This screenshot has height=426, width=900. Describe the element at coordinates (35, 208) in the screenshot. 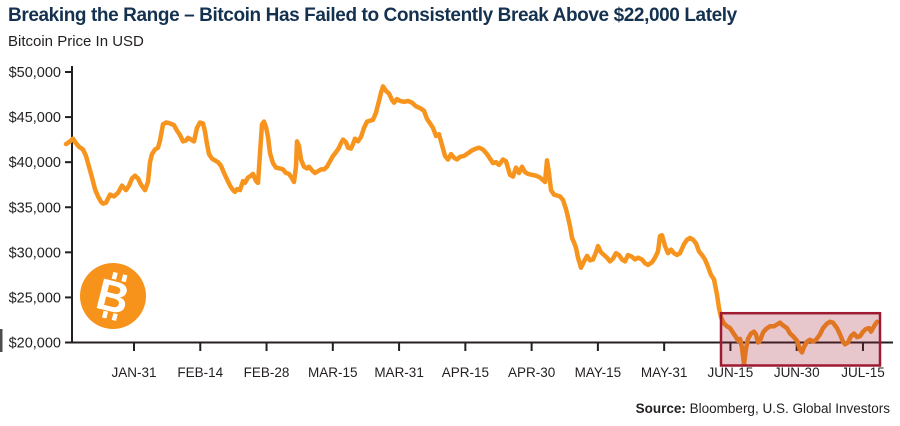

I see `y-tick-label: $35,000` at that location.